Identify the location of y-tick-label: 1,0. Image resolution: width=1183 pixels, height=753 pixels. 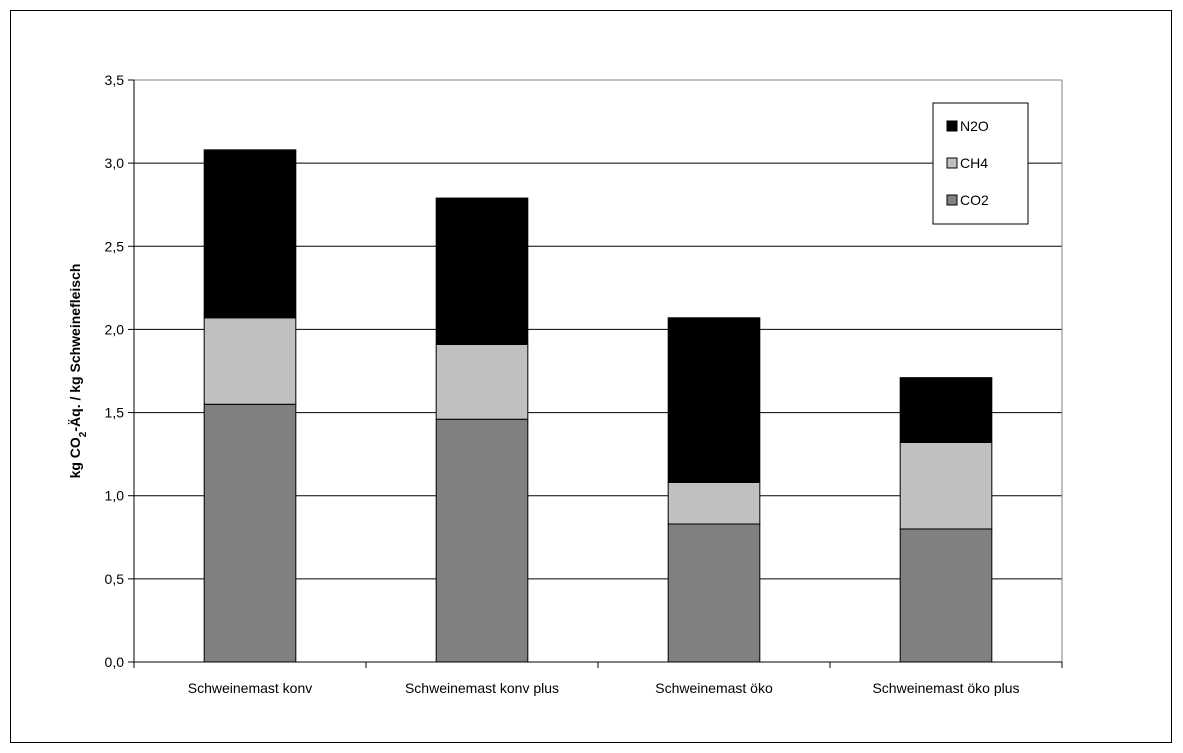
(115, 496).